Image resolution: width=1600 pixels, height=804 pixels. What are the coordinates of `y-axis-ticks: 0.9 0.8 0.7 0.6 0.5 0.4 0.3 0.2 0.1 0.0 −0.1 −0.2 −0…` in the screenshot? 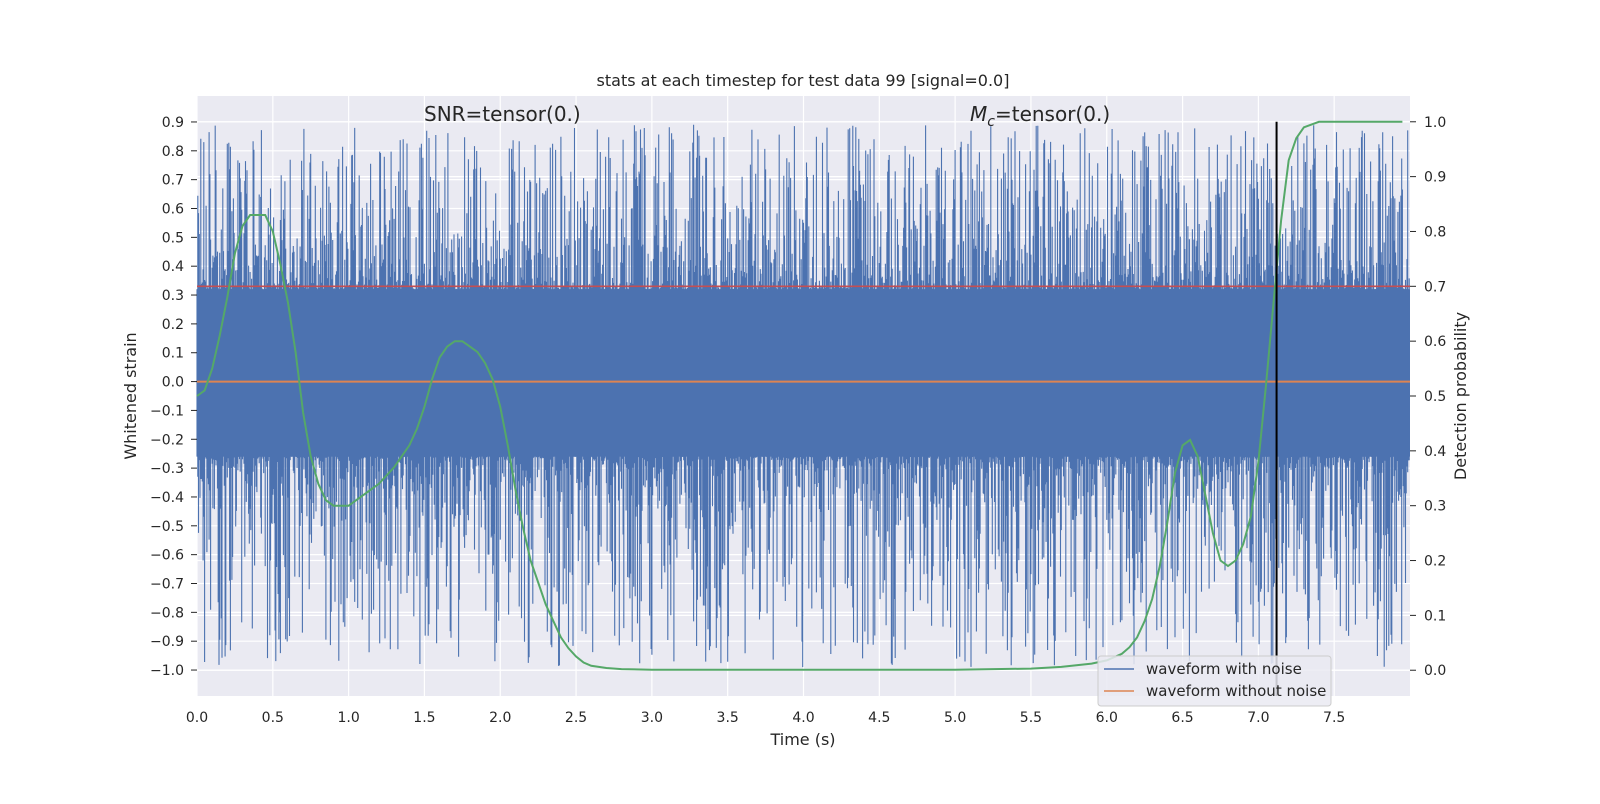 It's located at (173, 397).